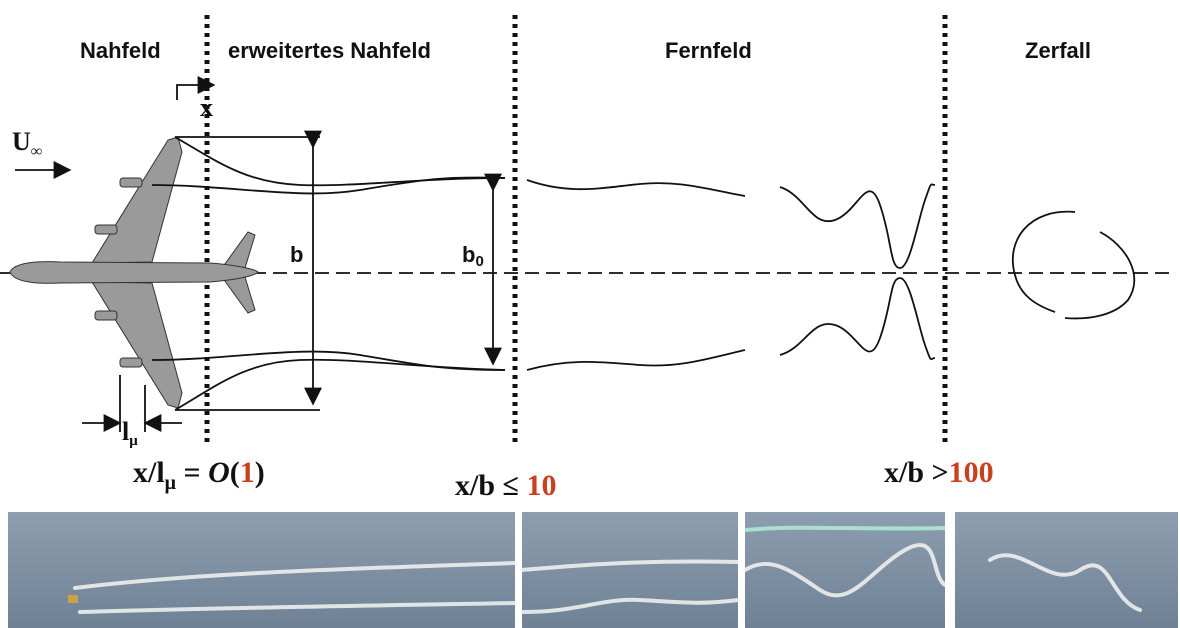 The width and height of the screenshot is (1180, 628). I want to click on region-label: Fernfeld, so click(708, 50).